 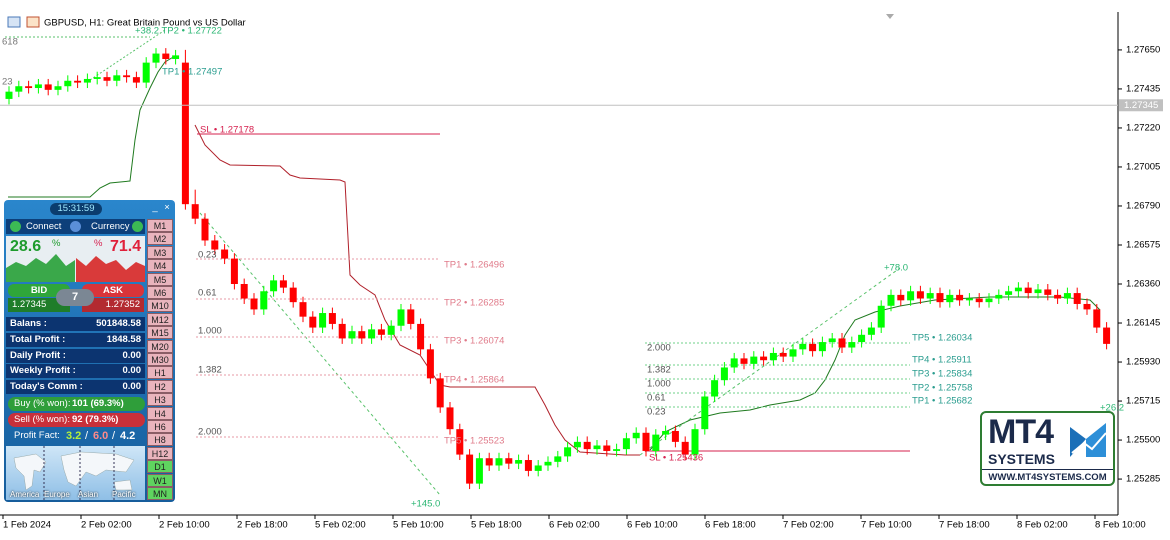 What do you see at coordinates (1021, 432) in the screenshot?
I see `logo-name: MT4` at bounding box center [1021, 432].